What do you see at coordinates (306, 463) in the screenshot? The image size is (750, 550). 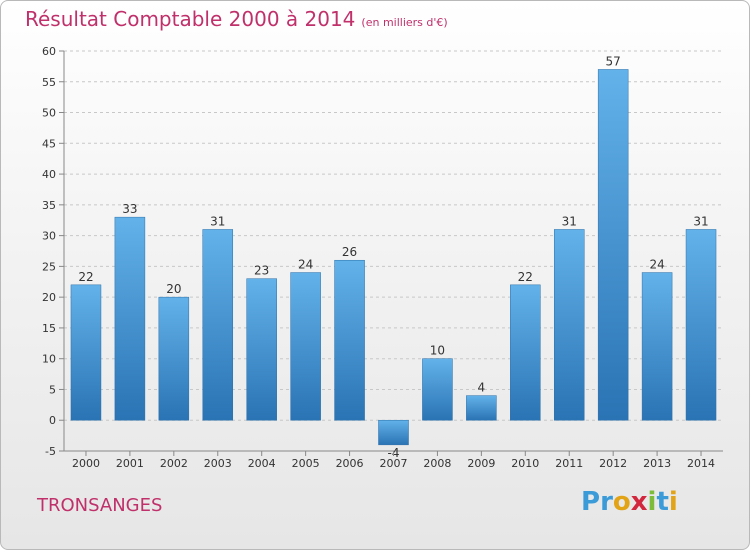 I see `x-tick-label: 2005` at bounding box center [306, 463].